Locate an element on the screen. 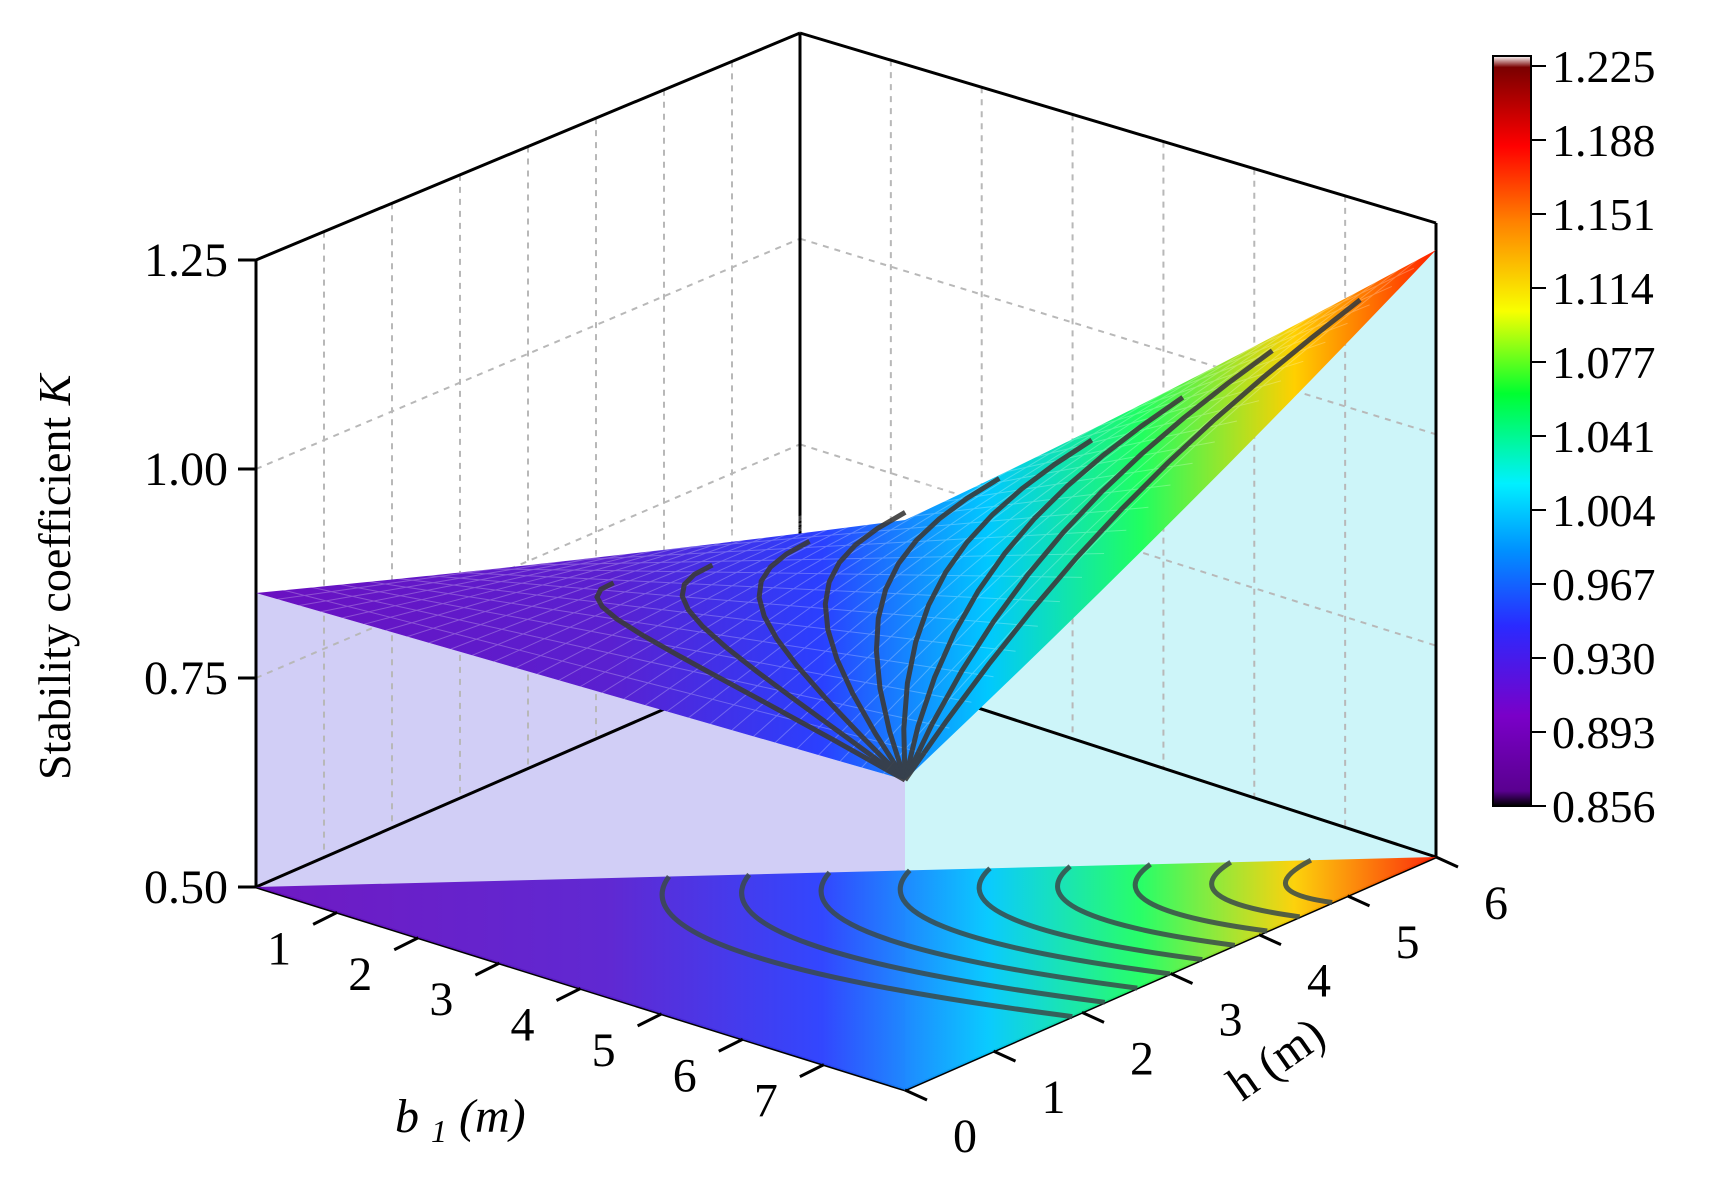  colorbar-tick-label-3: 1.114 is located at coordinates (1603, 288).